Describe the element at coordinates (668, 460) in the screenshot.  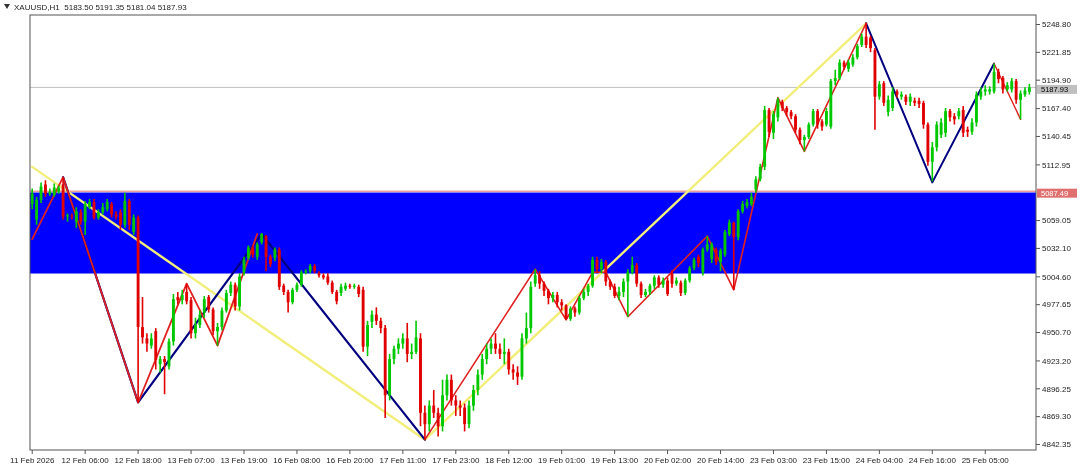
I see `x-tick-label: 20 Feb 02:00` at that location.